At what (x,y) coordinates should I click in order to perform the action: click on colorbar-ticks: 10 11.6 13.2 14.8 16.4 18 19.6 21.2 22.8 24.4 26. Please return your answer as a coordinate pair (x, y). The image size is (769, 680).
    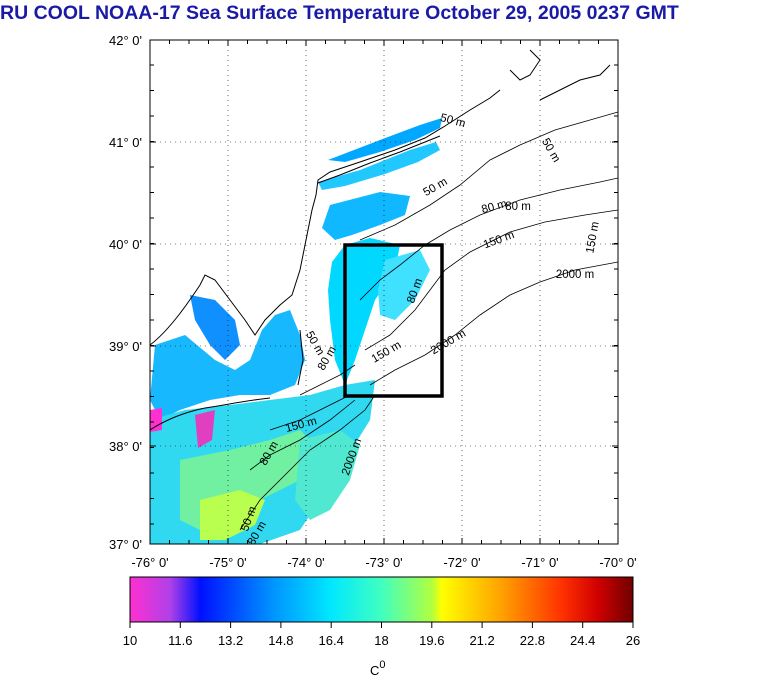
    Looking at the image, I should click on (381, 635).